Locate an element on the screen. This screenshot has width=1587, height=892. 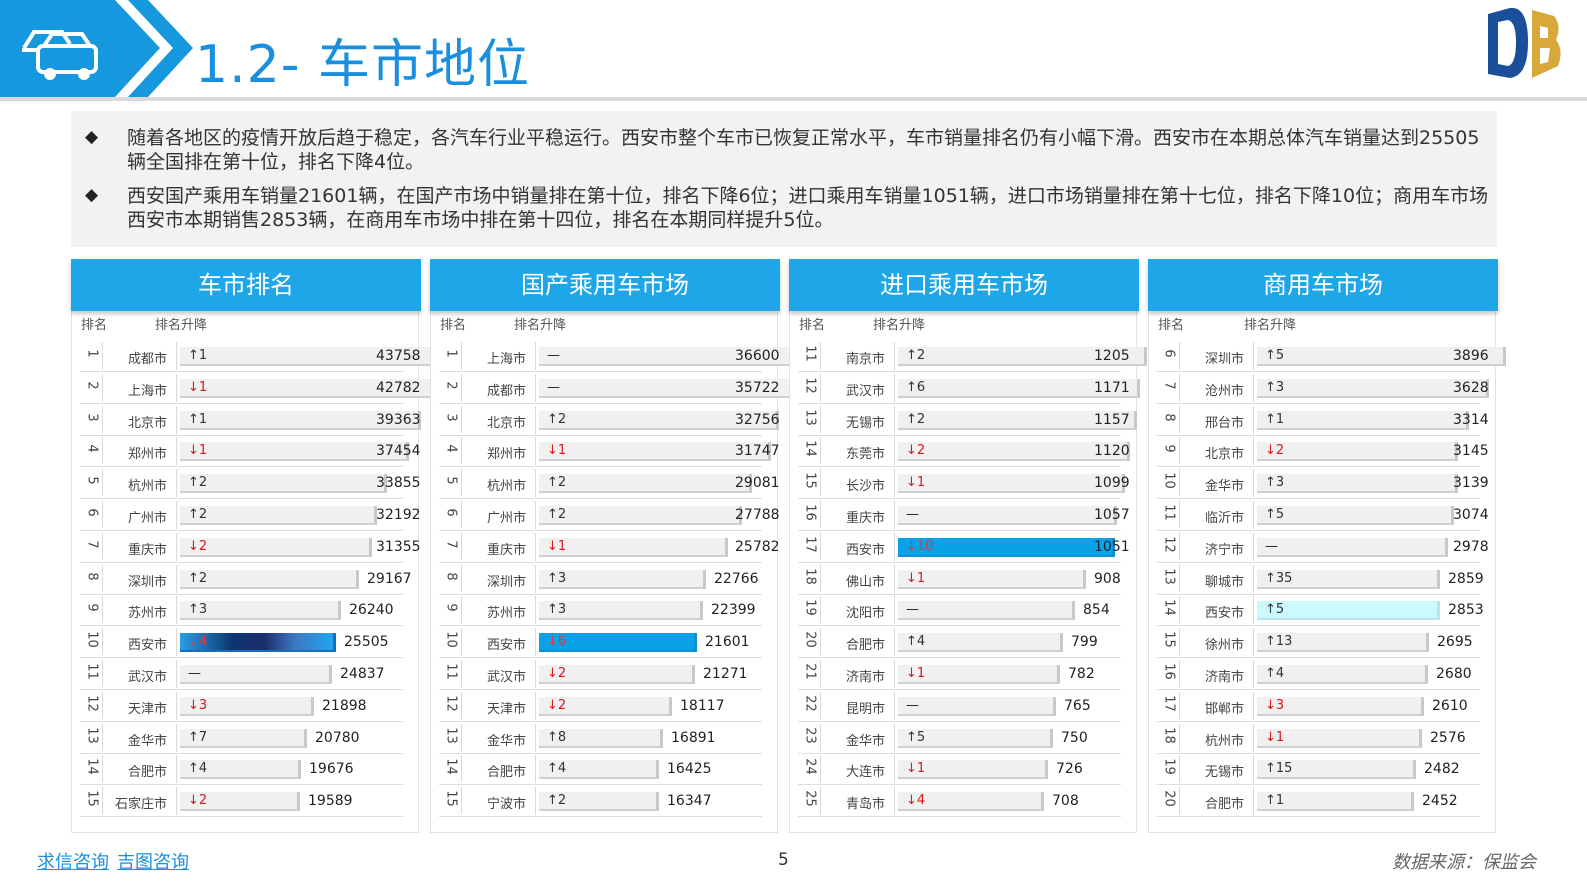
rank-cell: 25 is located at coordinates (809, 801).